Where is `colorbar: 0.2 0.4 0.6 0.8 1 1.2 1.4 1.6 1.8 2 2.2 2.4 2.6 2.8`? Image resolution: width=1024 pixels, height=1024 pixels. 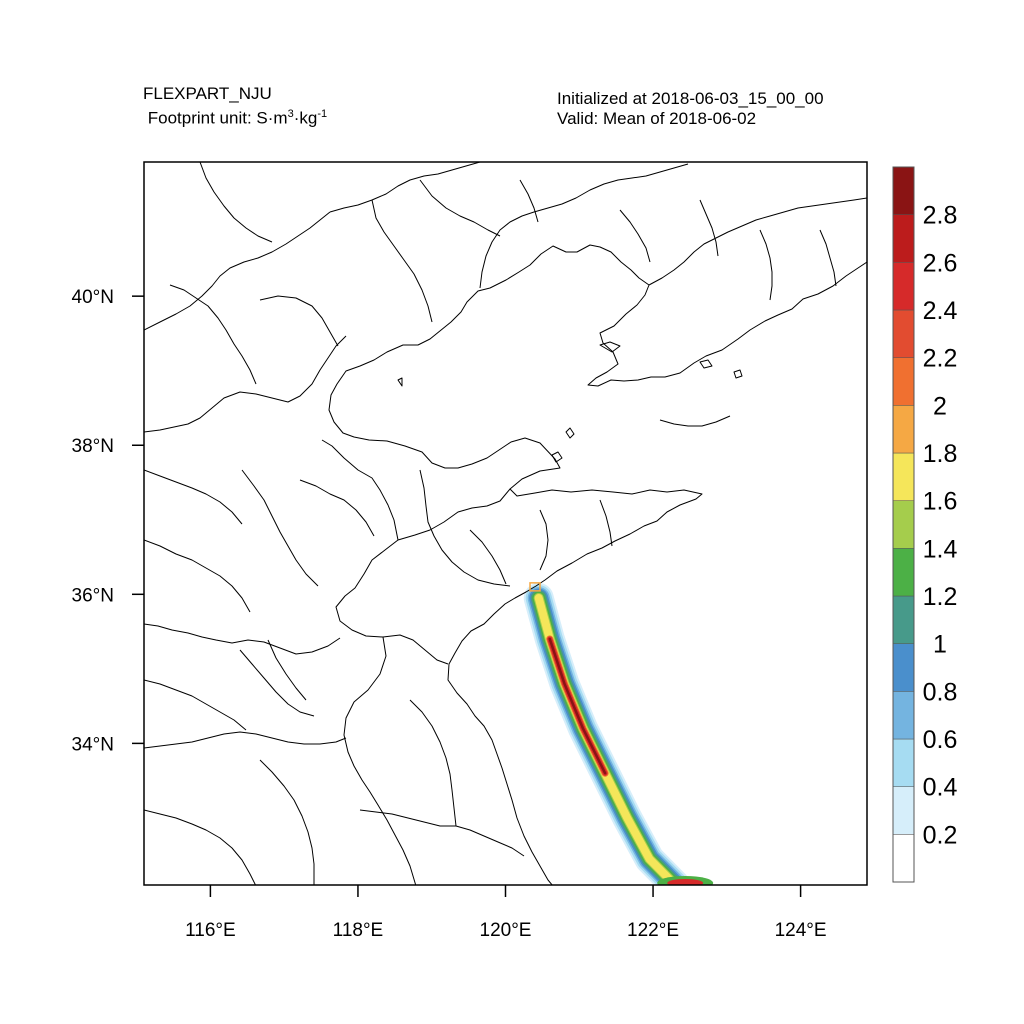 colorbar: 0.2 0.4 0.6 0.8 1 1.2 1.4 1.6 1.8 2 2.2 2.4 2.6 2.8 is located at coordinates (925, 524).